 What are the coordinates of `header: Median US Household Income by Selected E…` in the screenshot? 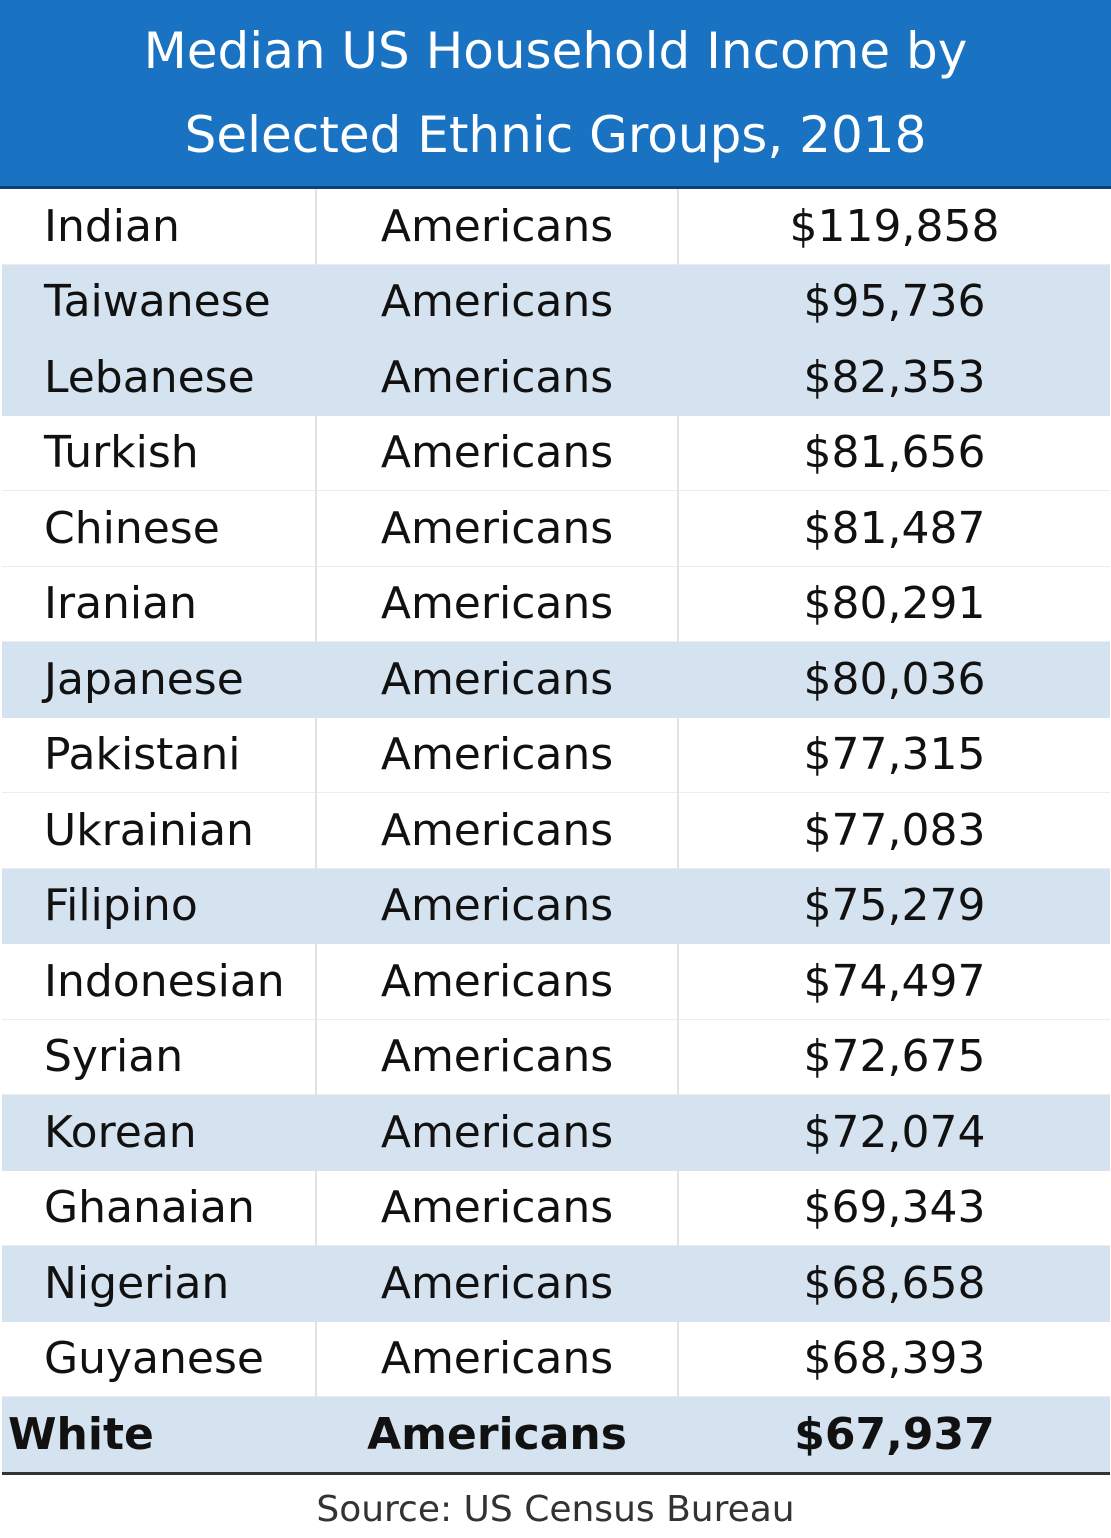 It's located at (555, 94).